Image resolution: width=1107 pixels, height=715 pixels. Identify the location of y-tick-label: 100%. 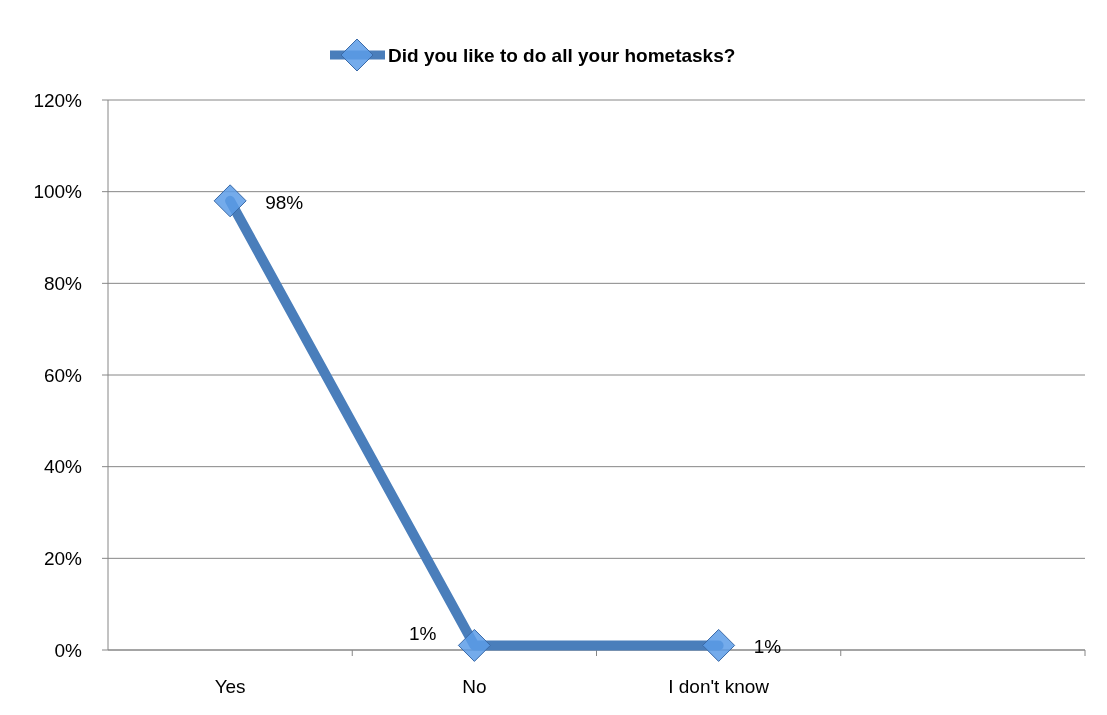
(58, 192).